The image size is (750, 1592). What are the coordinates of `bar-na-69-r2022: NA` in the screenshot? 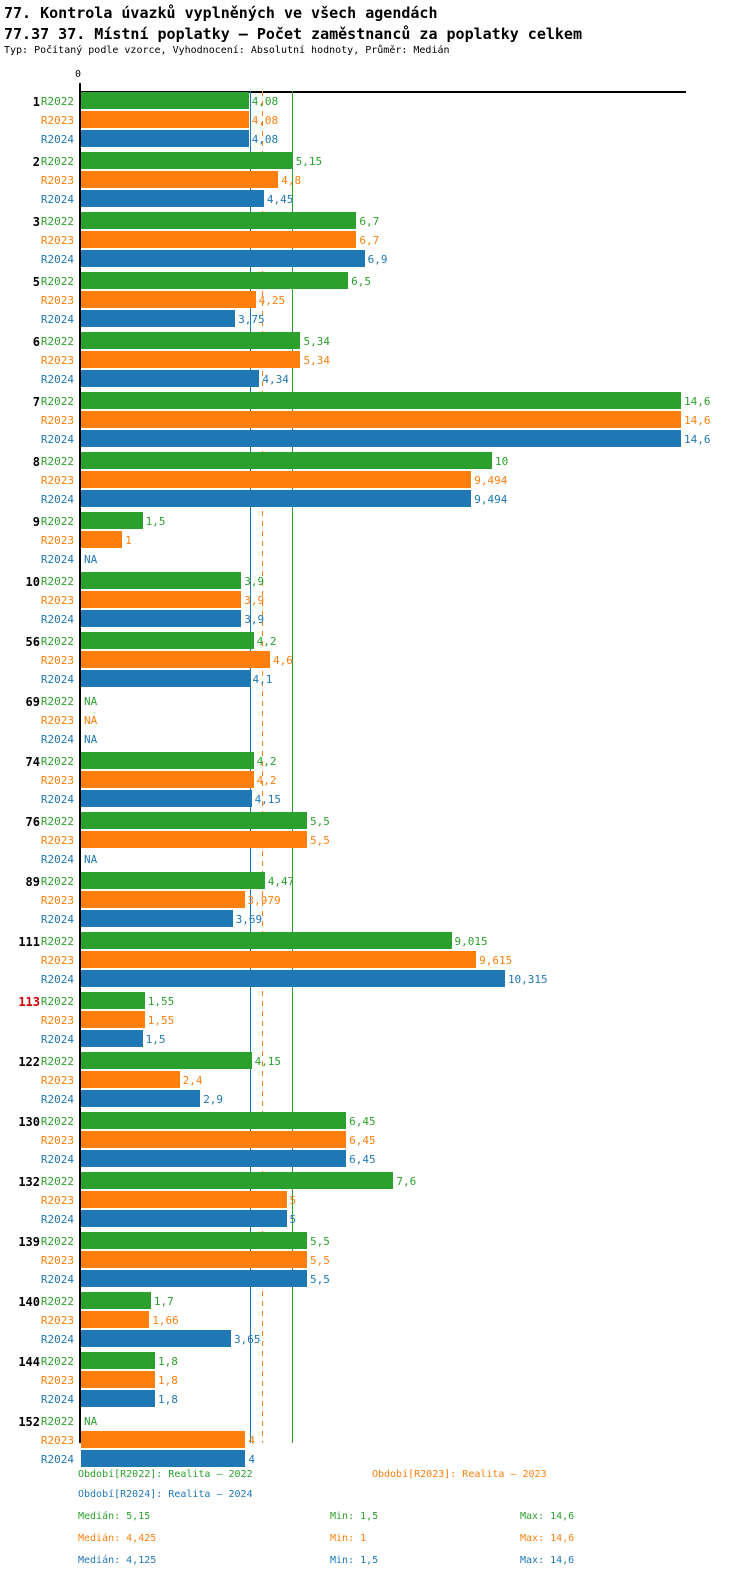 It's located at (91, 701).